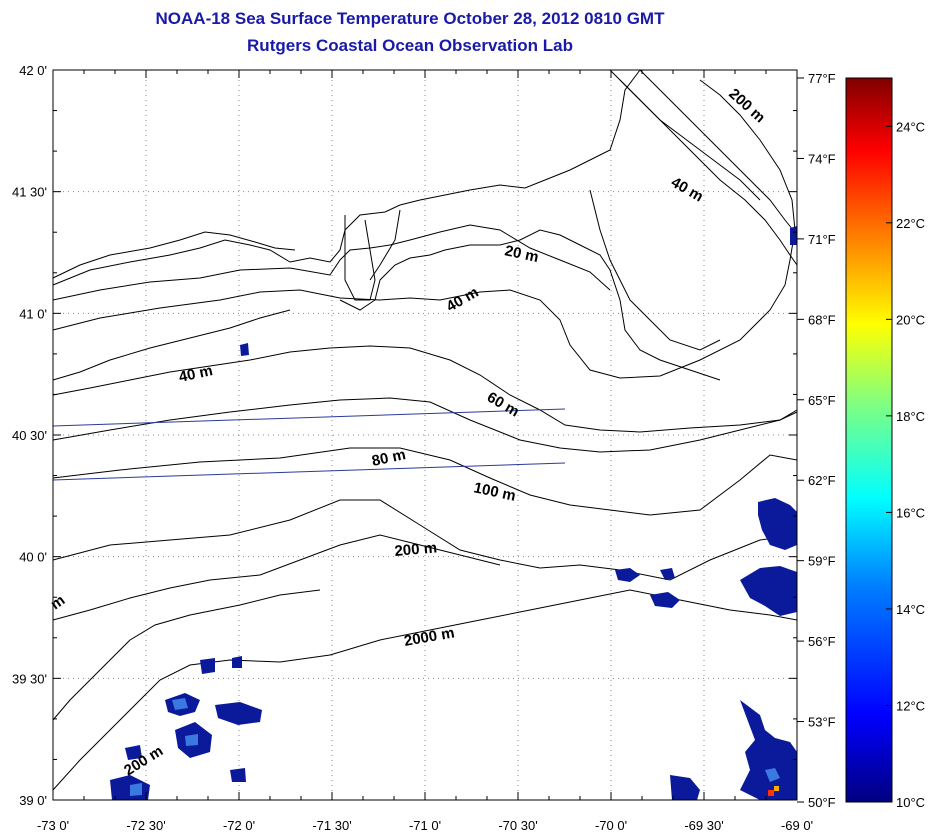  Describe the element at coordinates (53, 825) in the screenshot. I see `longitude-tick-label: -73 0'` at that location.